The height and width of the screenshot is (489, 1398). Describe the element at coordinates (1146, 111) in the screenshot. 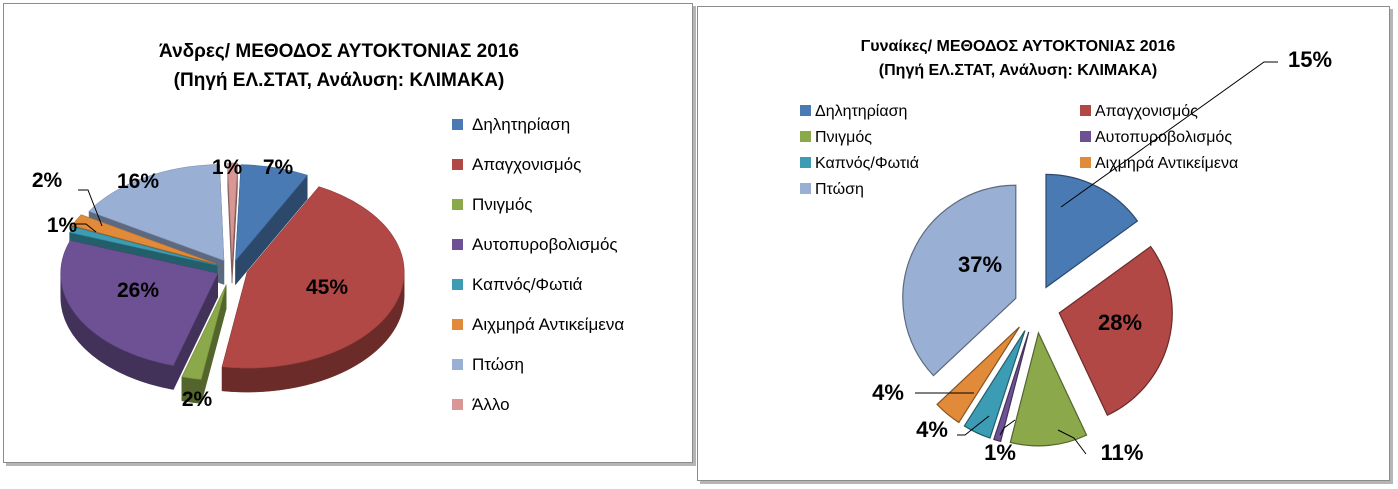

I see `women-legend-label-2: Απαγχονισμός` at that location.